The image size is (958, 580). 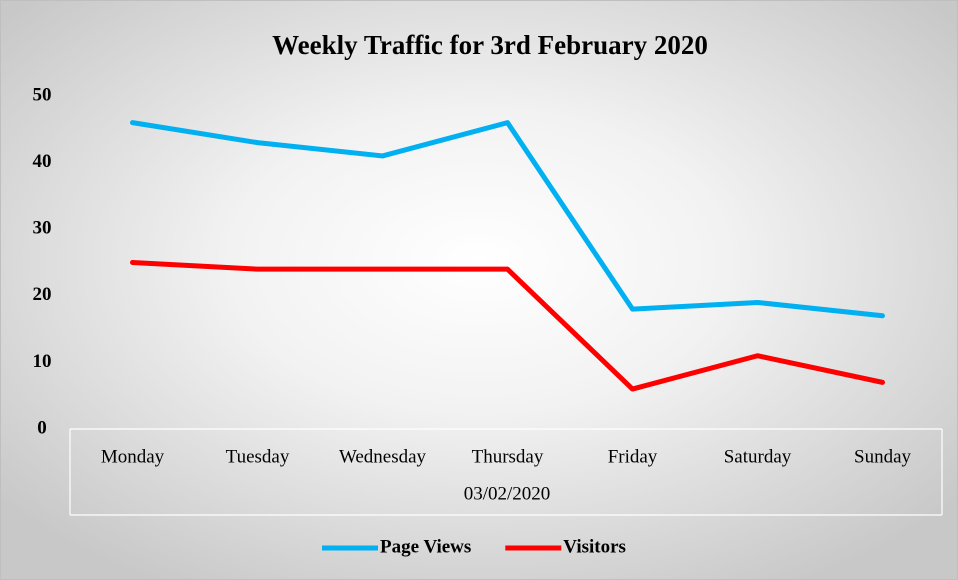 What do you see at coordinates (42, 294) in the screenshot?
I see `y-tick-label: 20` at bounding box center [42, 294].